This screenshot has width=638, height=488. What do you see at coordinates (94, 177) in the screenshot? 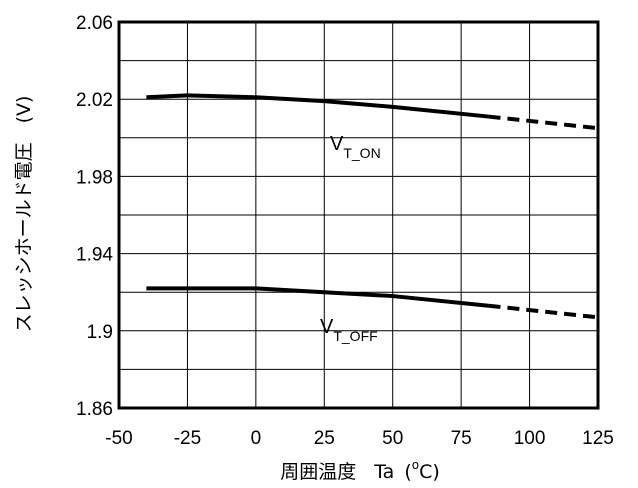
I see `y-tick-label: 1.98` at bounding box center [94, 177].